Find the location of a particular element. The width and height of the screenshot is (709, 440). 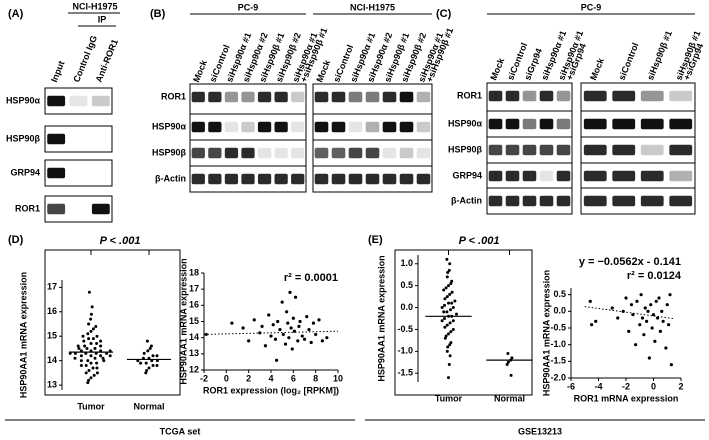

x-tick-label: 10 is located at coordinates (338, 378).